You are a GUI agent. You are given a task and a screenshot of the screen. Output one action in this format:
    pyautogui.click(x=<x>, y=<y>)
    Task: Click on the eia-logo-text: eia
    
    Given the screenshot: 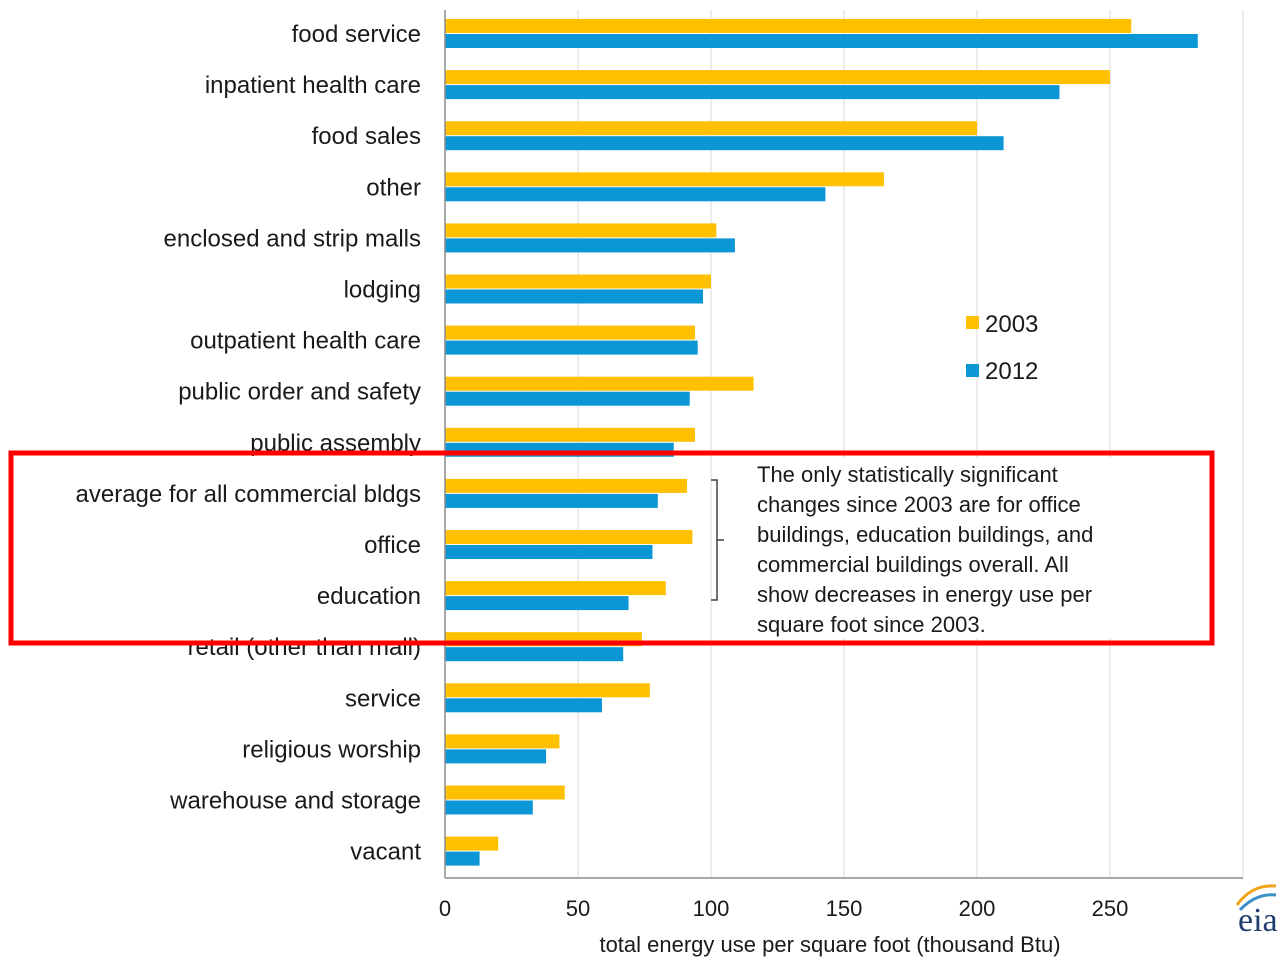 What is the action you would take?
    pyautogui.click(x=1258, y=920)
    